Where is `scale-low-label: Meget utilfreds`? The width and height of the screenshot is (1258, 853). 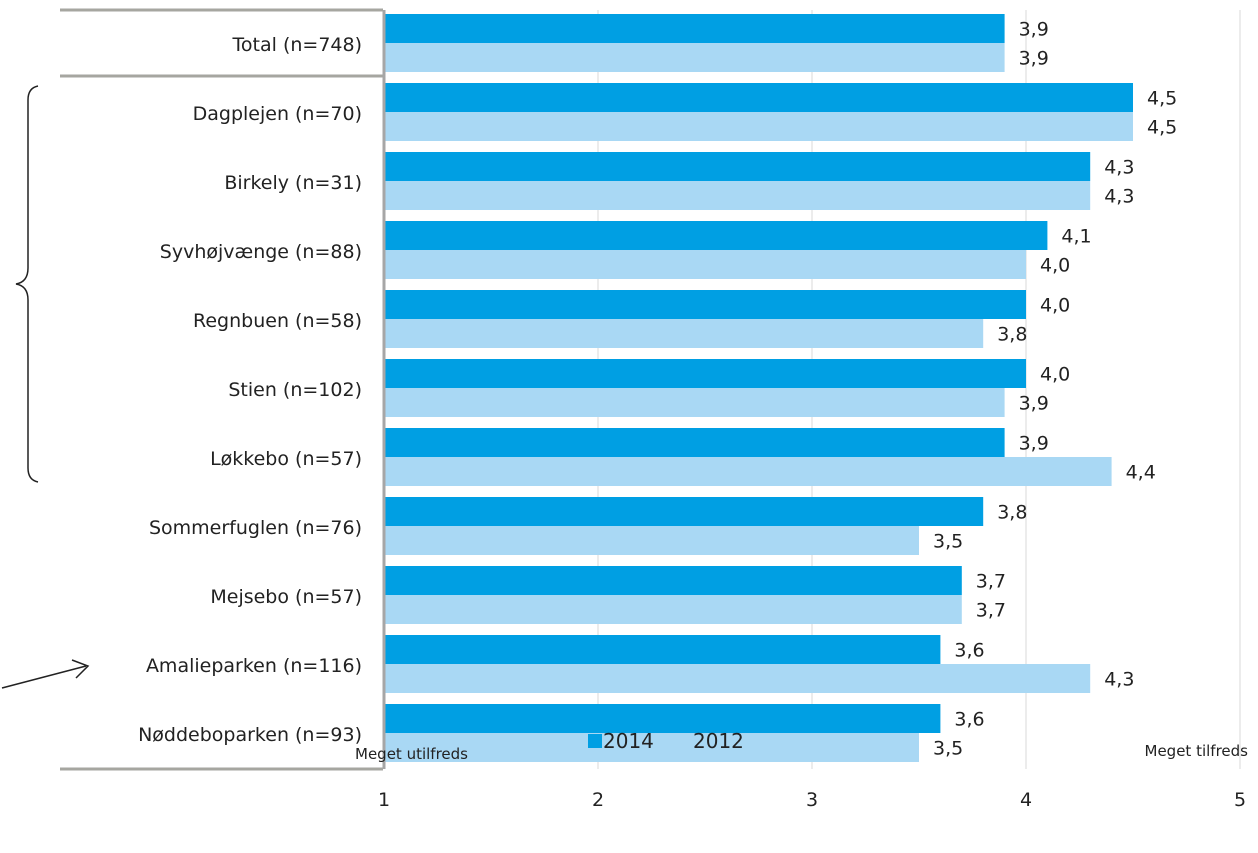
scale-low-label: Meget utilfreds is located at coordinates (411, 754).